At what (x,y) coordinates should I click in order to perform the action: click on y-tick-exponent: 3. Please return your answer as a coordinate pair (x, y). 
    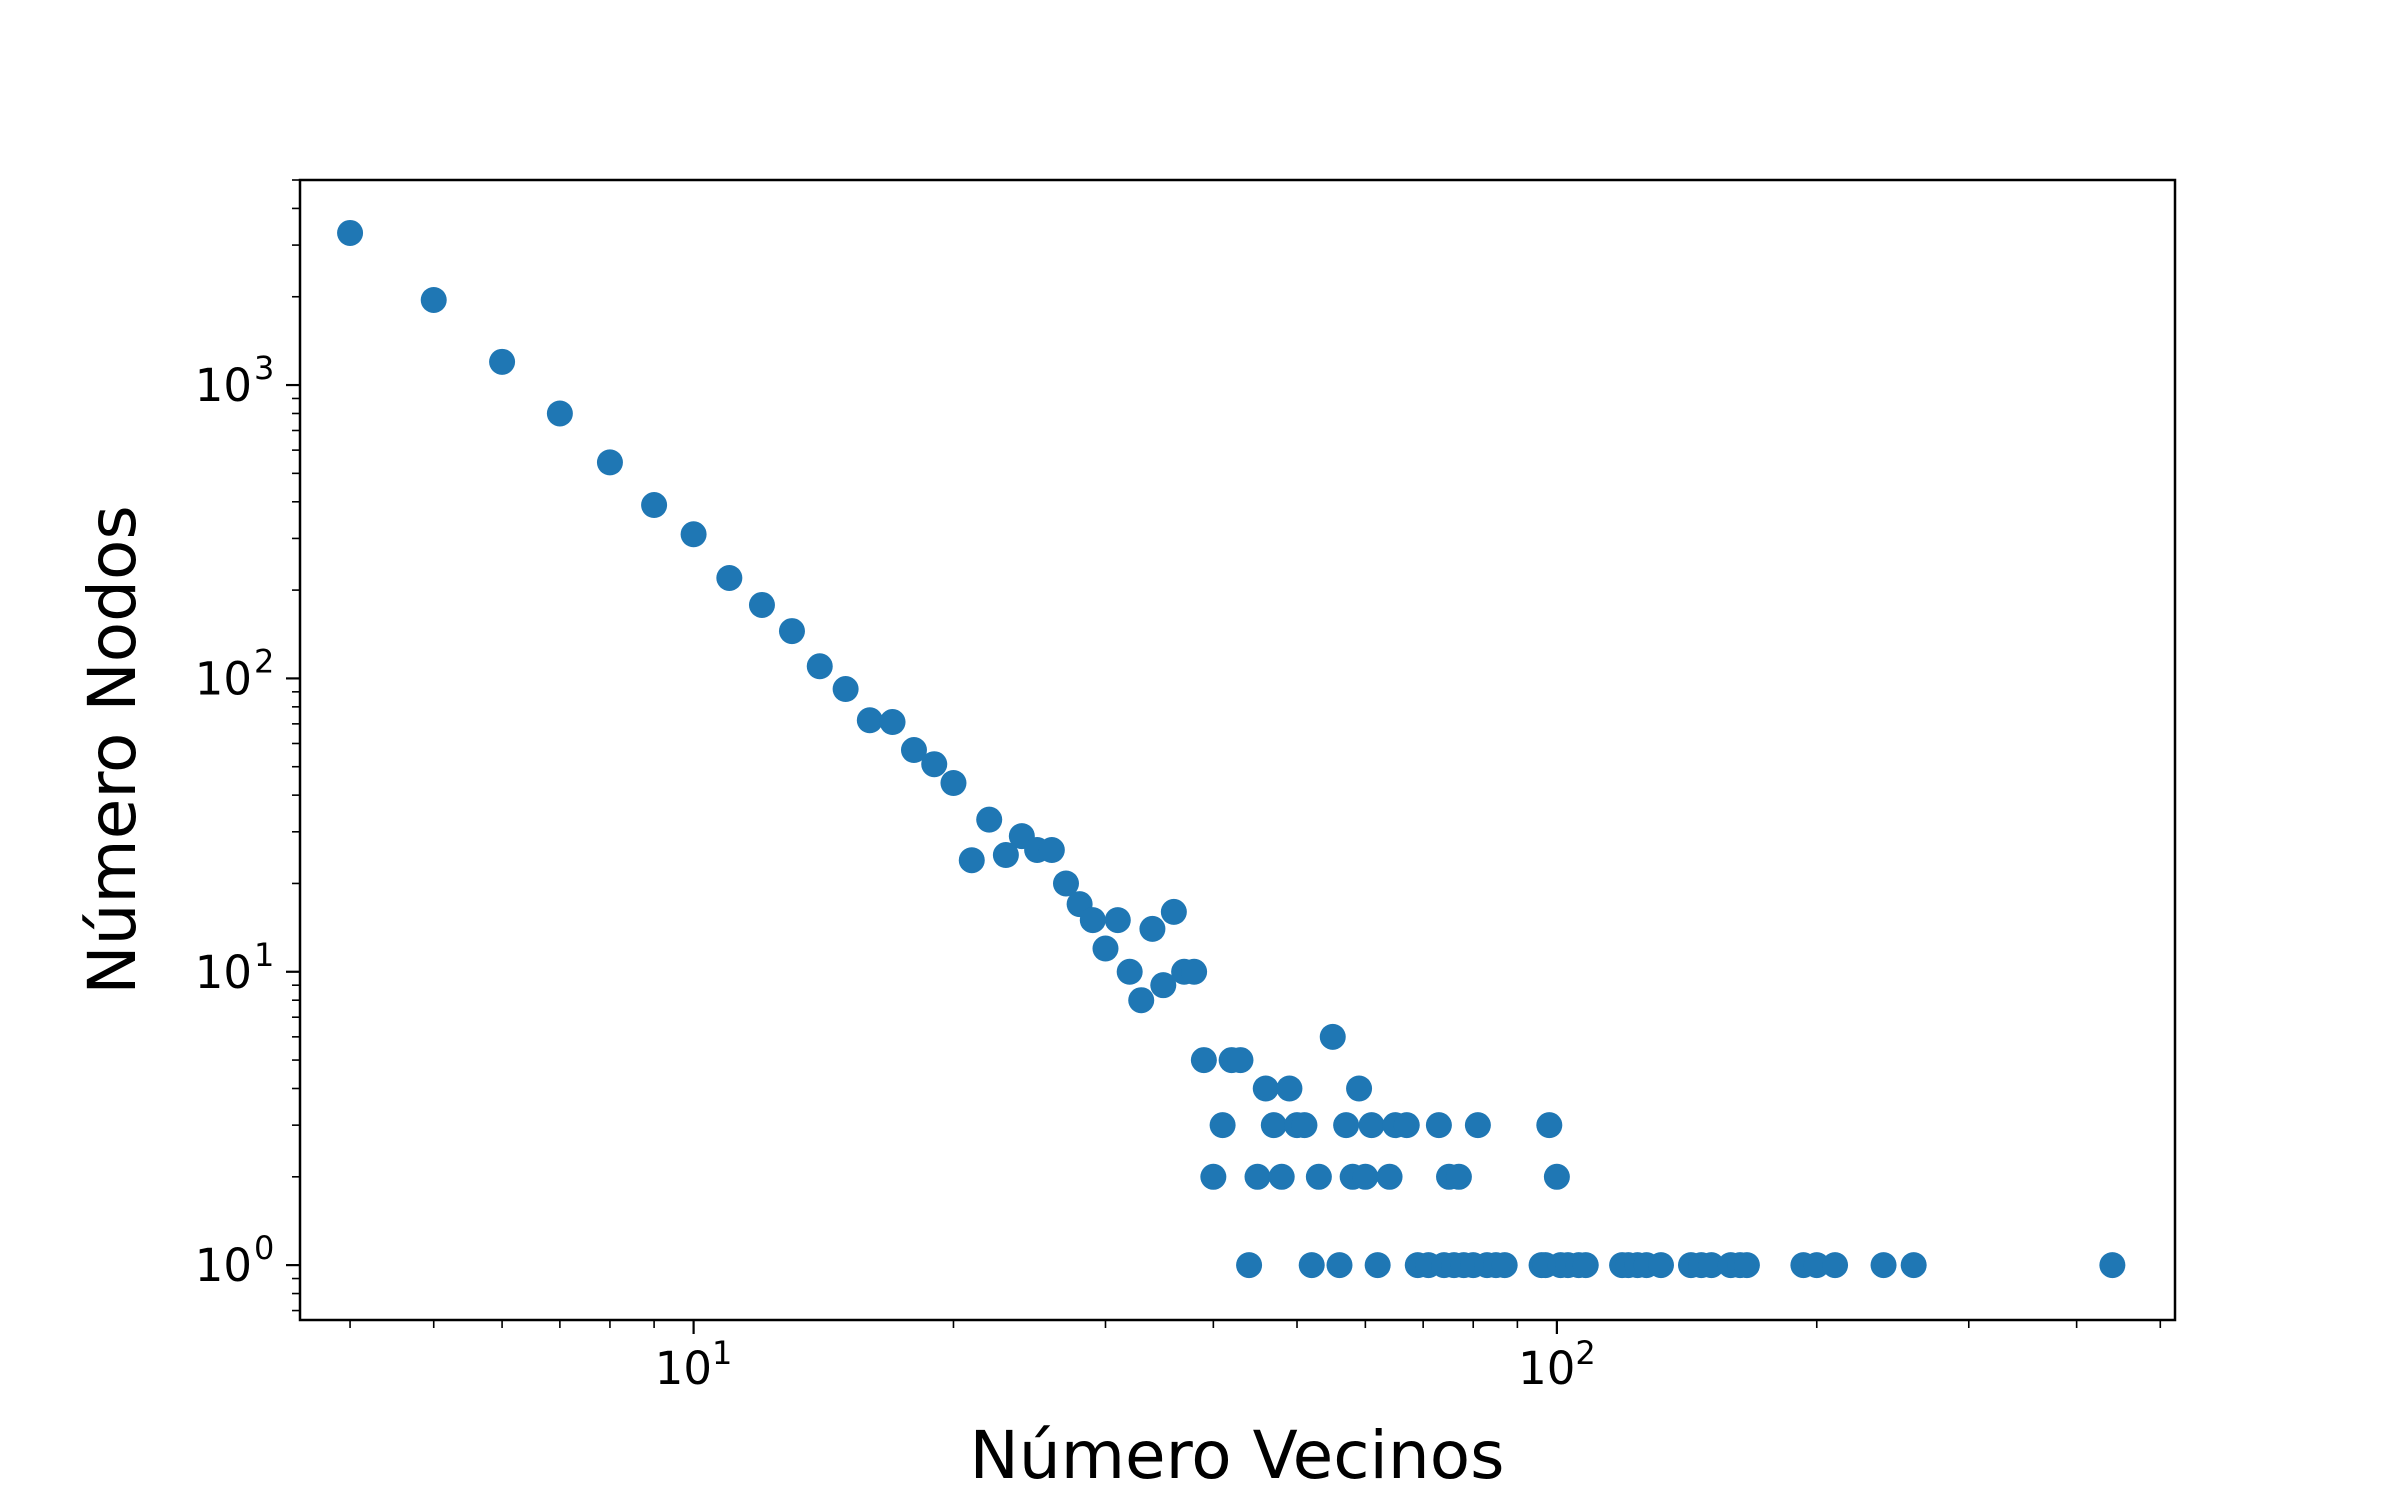
    Looking at the image, I should click on (264, 368).